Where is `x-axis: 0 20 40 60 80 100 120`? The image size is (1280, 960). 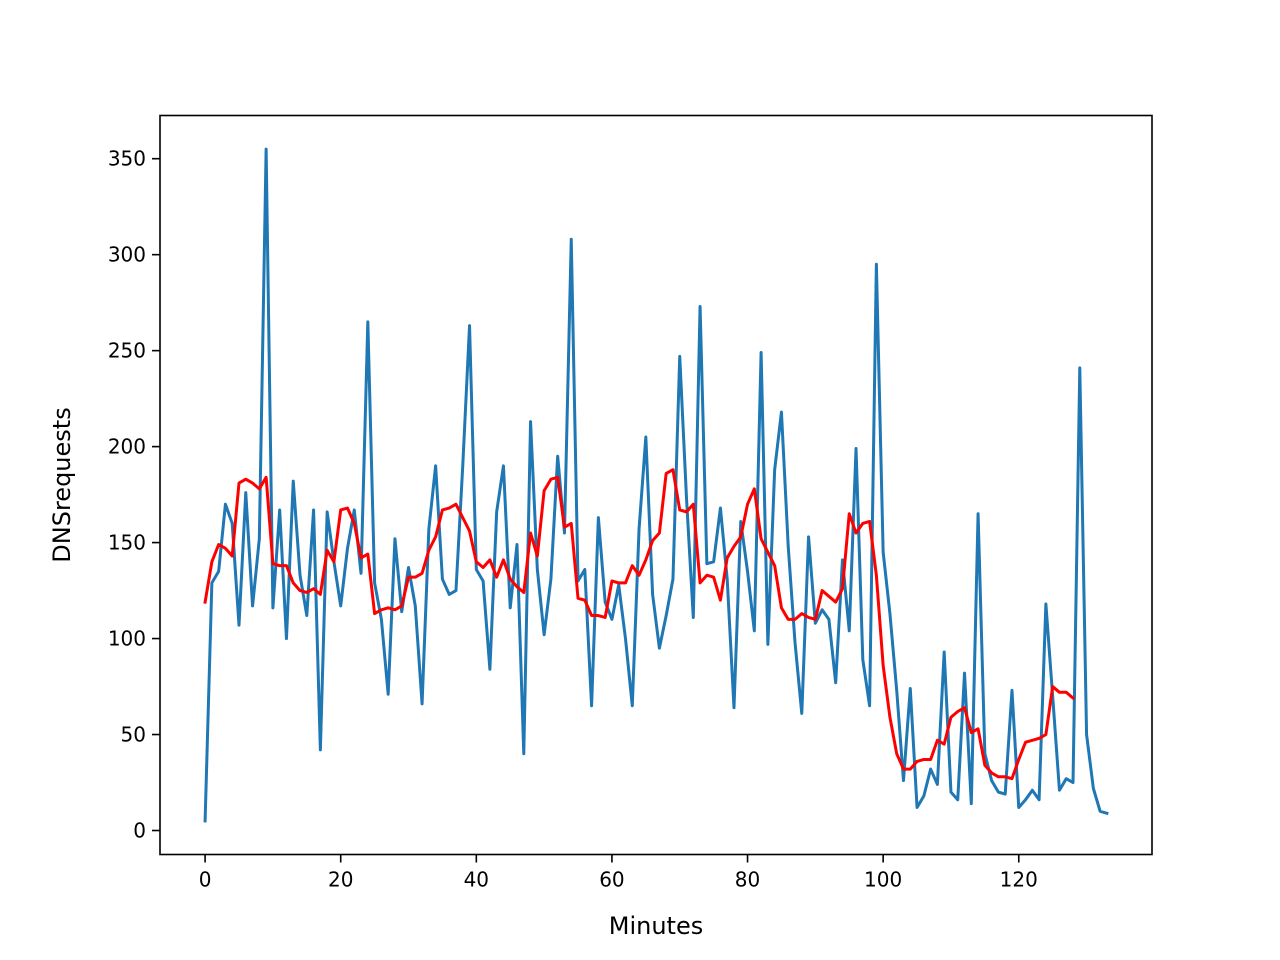
x-axis: 0 20 40 60 80 100 120 is located at coordinates (618, 873).